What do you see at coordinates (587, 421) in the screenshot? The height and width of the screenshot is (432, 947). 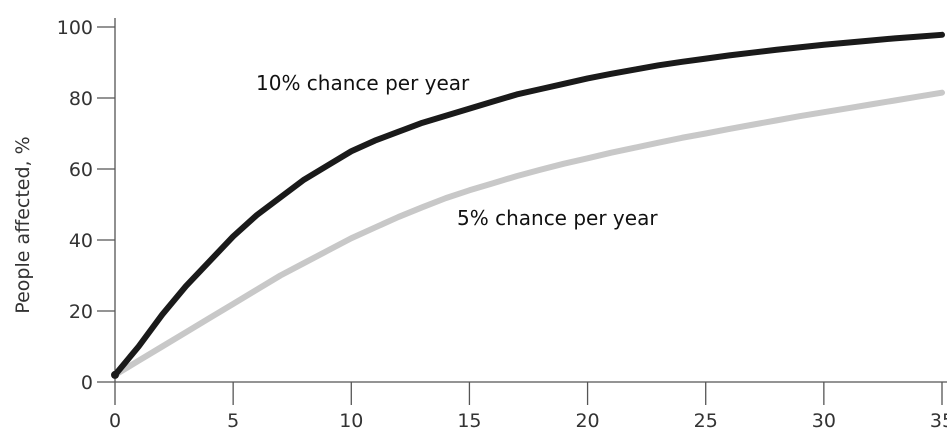 I see `x-tick-label: 20` at bounding box center [587, 421].